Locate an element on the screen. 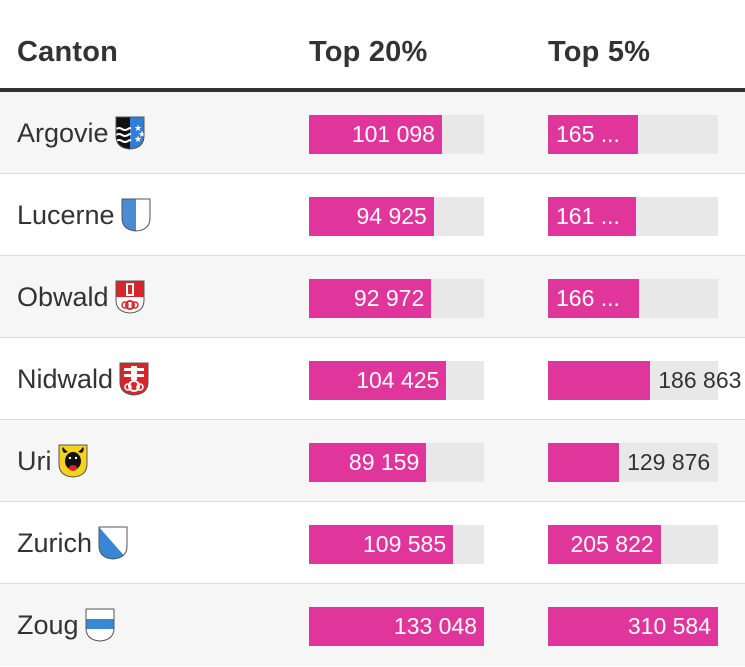  zoug-flag-icon is located at coordinates (100, 625).